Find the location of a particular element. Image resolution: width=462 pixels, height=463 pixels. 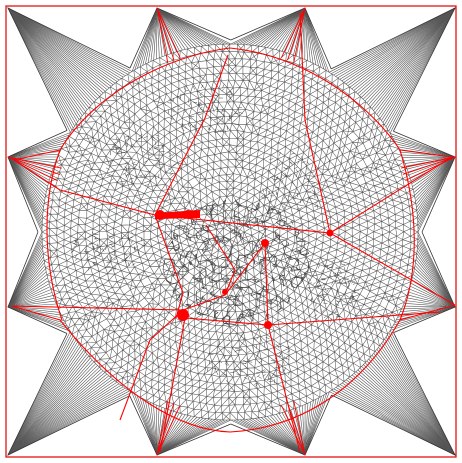

shaded-region is located at coordinates (108, 251).